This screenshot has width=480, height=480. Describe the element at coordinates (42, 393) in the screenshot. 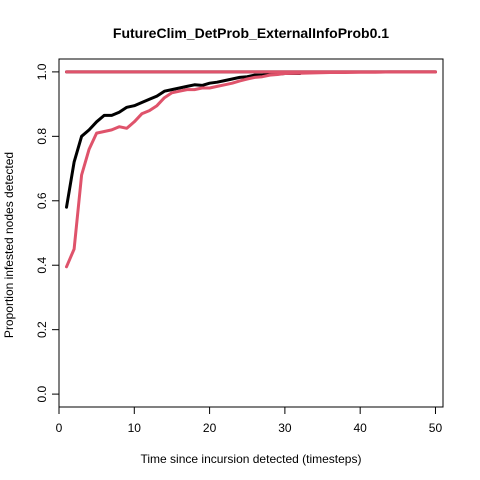

I see `y-tick-label: 0.0` at that location.